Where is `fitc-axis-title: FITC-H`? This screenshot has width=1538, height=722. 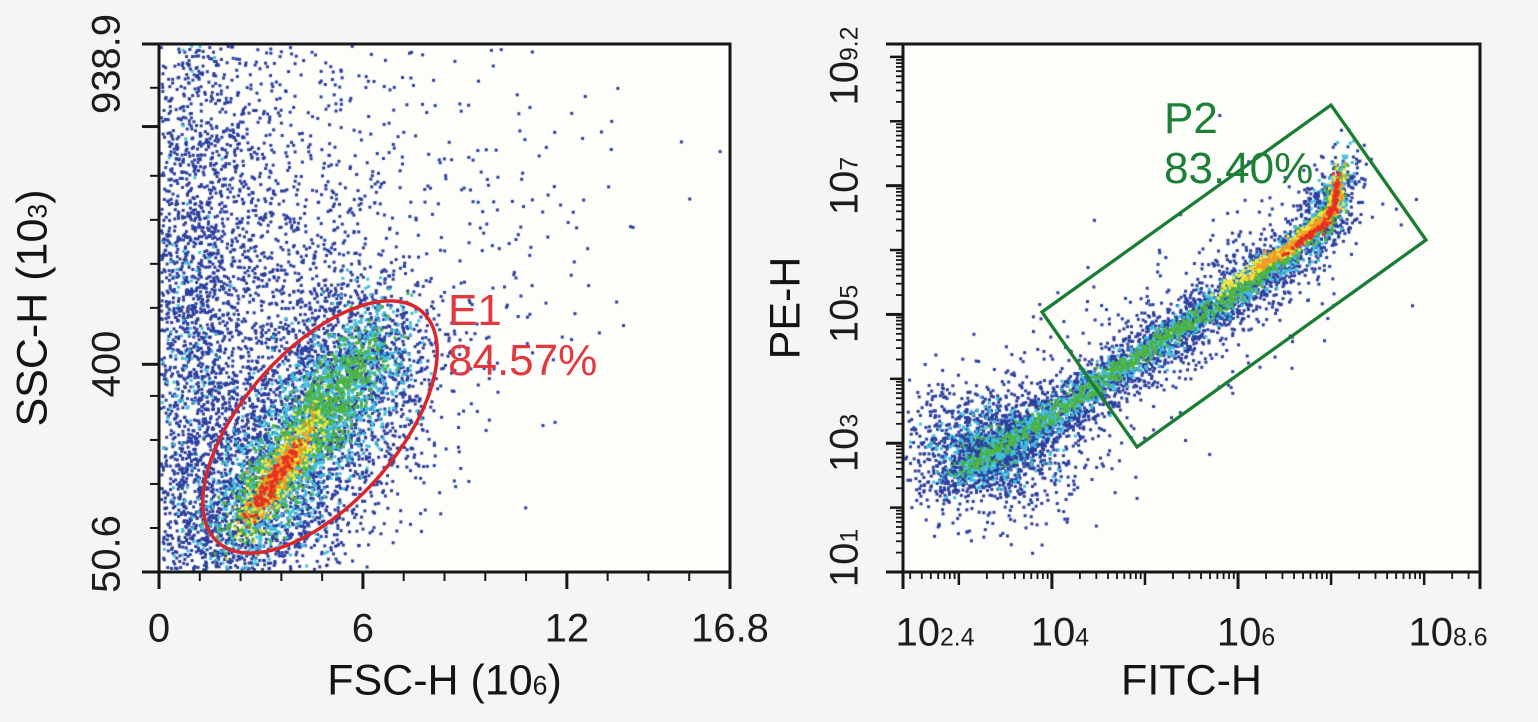
fitc-axis-title: FITC-H is located at coordinates (1191, 681).